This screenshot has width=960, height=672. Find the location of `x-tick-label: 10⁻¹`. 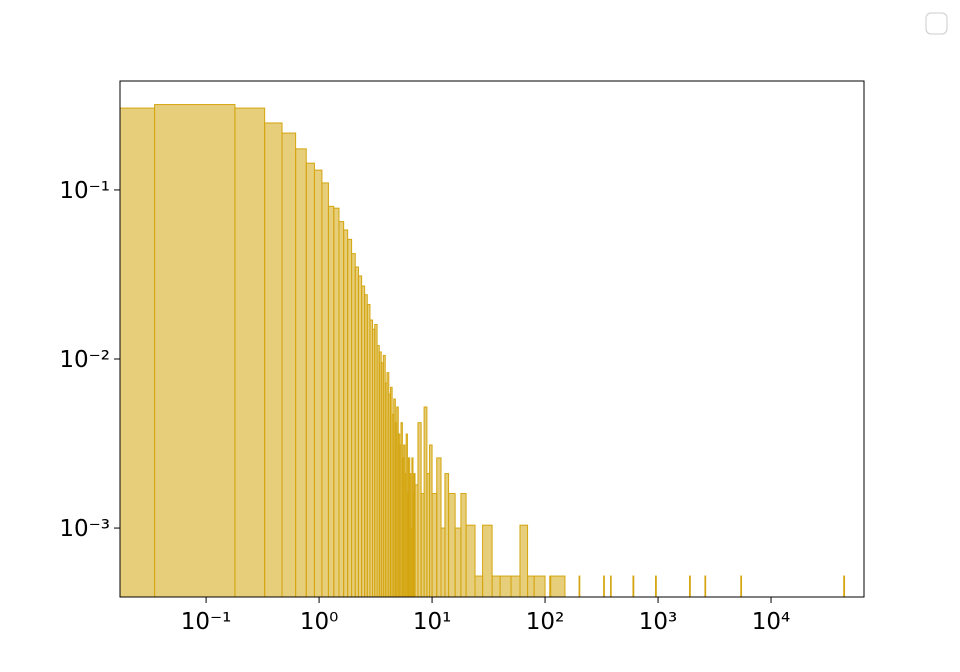

x-tick-label: 10⁻¹ is located at coordinates (206, 622).